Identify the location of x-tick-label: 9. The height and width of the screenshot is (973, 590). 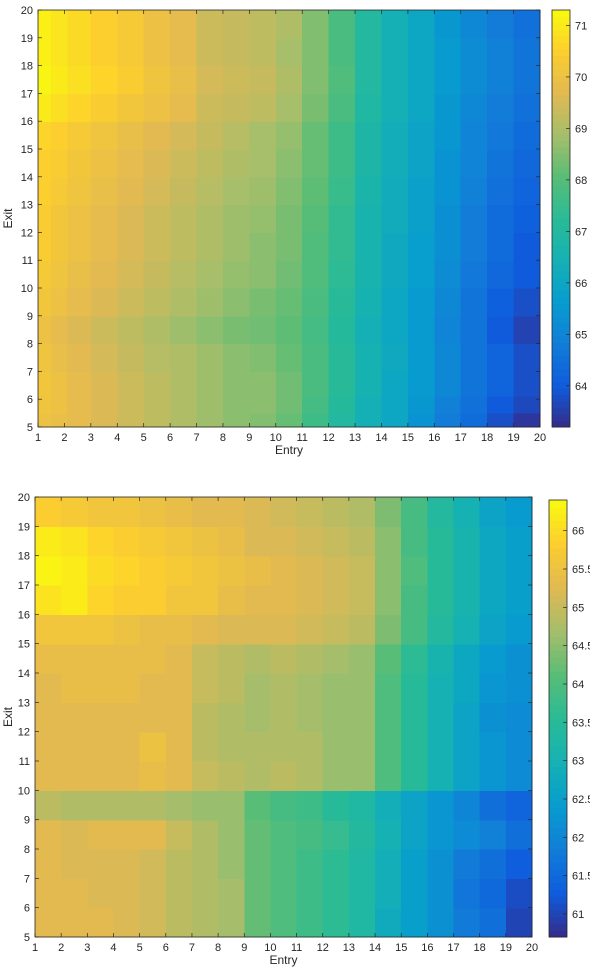
(249, 438).